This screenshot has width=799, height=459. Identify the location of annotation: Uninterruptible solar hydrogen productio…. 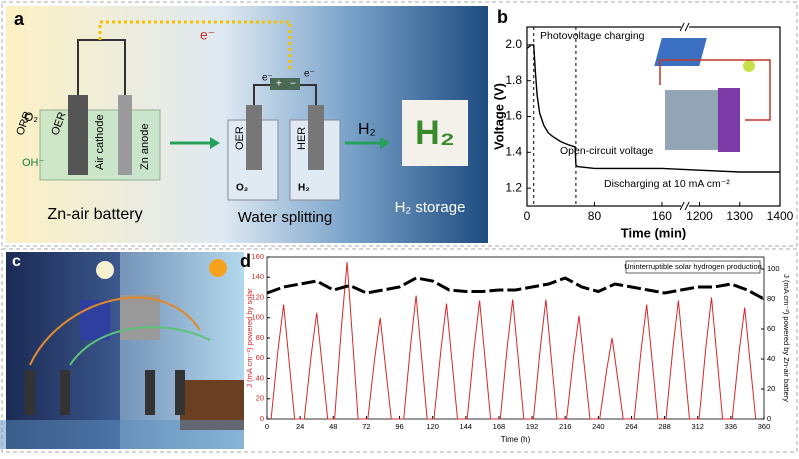
(693, 266).